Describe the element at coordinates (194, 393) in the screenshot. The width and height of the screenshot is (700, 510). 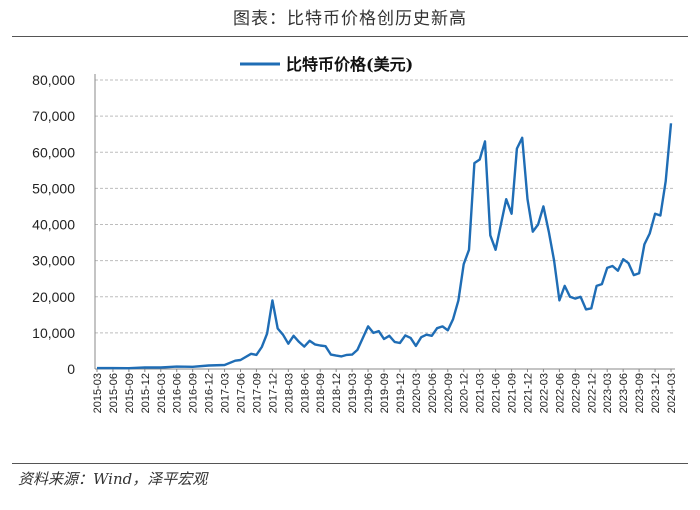
I see `x-tick-label: 2016-09` at that location.